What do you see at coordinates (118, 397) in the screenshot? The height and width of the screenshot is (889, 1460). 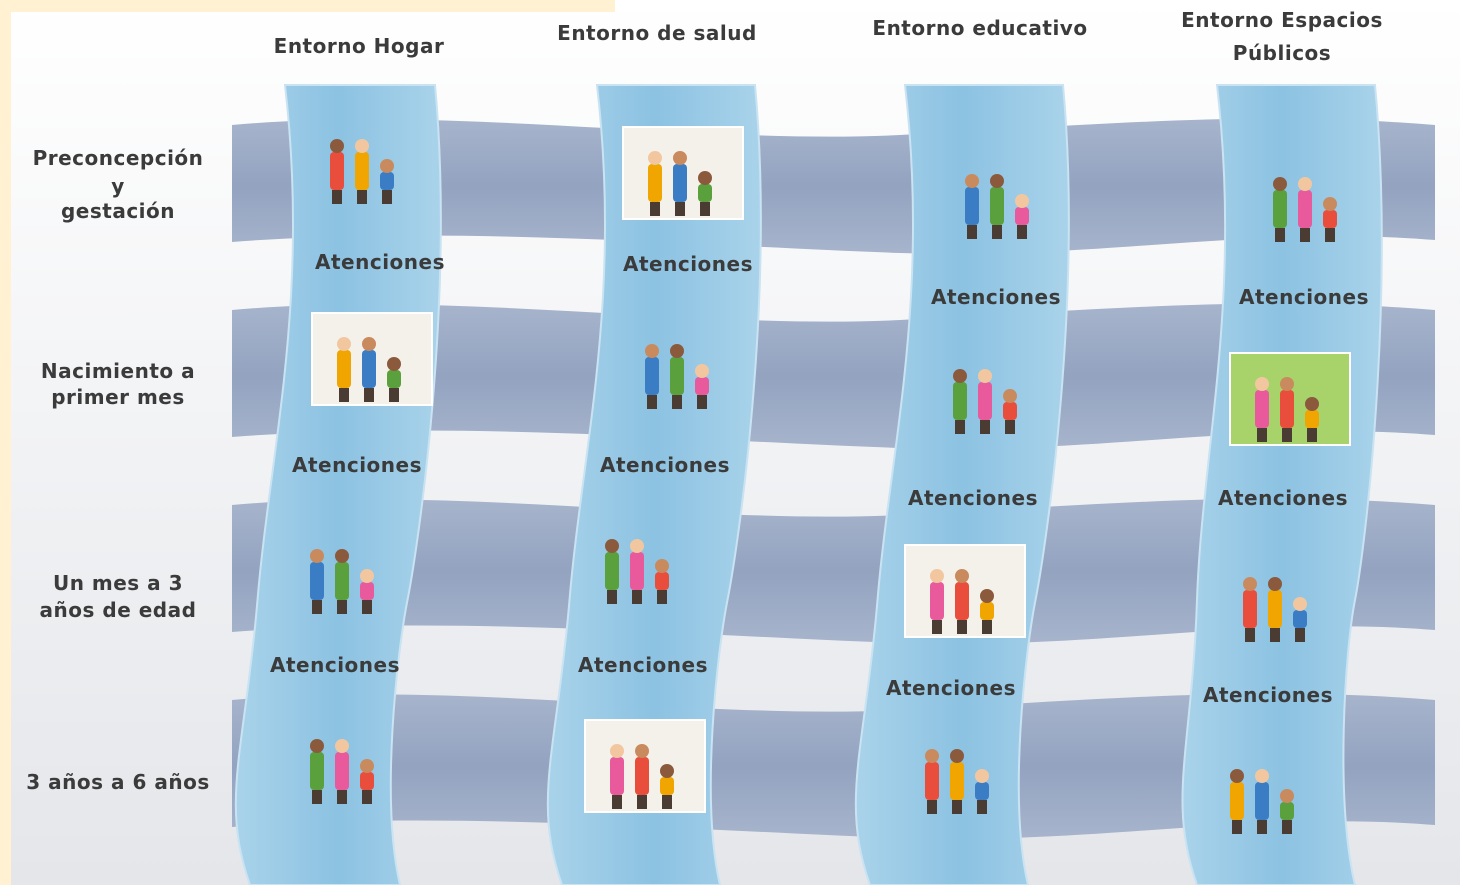 I see `row-label: primer mes` at bounding box center [118, 397].